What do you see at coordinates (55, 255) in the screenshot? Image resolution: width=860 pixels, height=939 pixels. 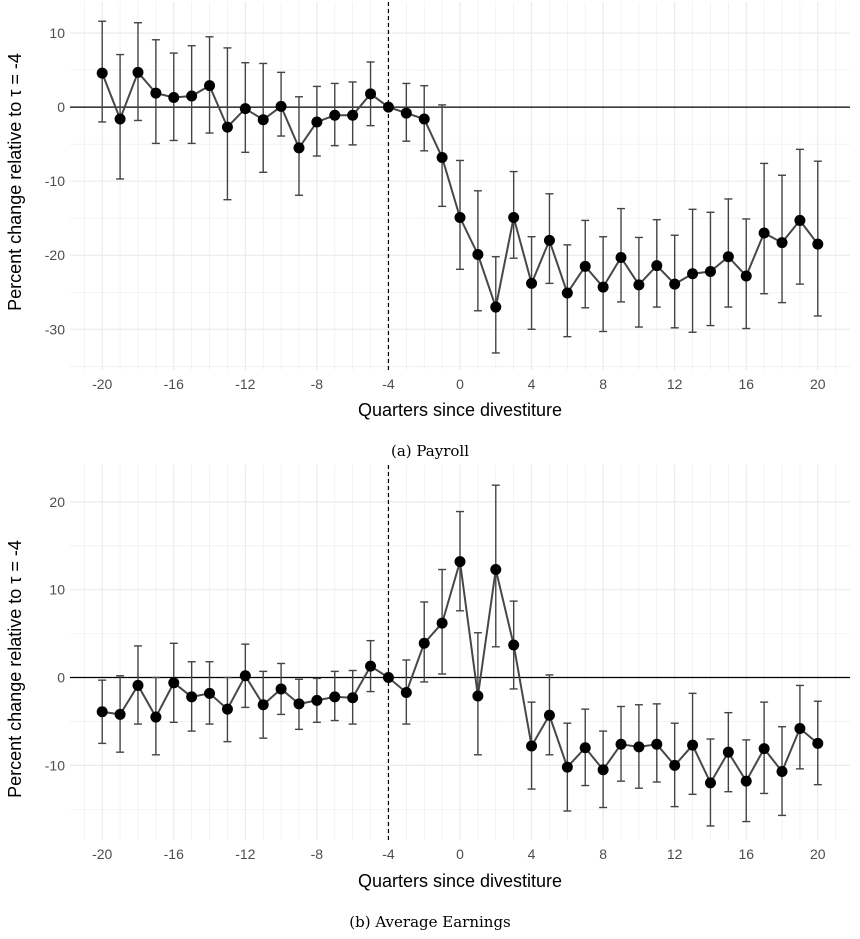 I see `y-tick-label: -20` at bounding box center [55, 255].